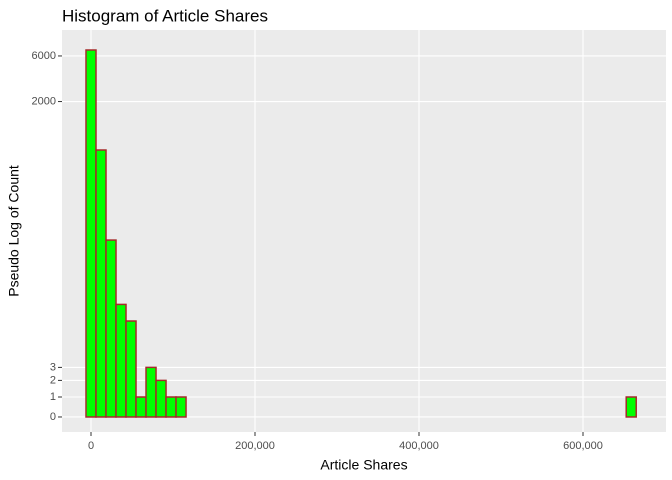 This screenshot has width=672, height=480. Describe the element at coordinates (583, 446) in the screenshot. I see `x-tick-label: 600,000` at that location.